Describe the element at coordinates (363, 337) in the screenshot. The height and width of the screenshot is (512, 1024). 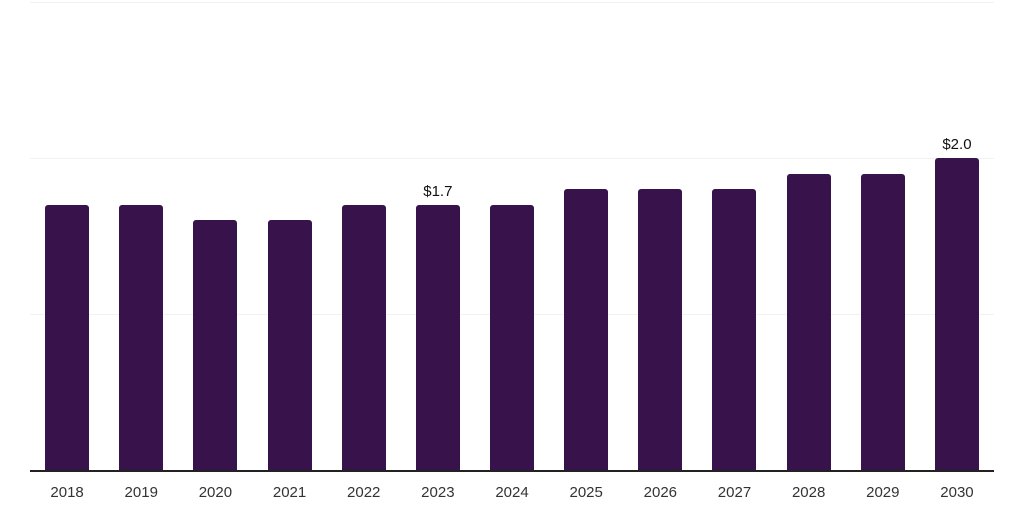
I see `bar-2022` at that location.